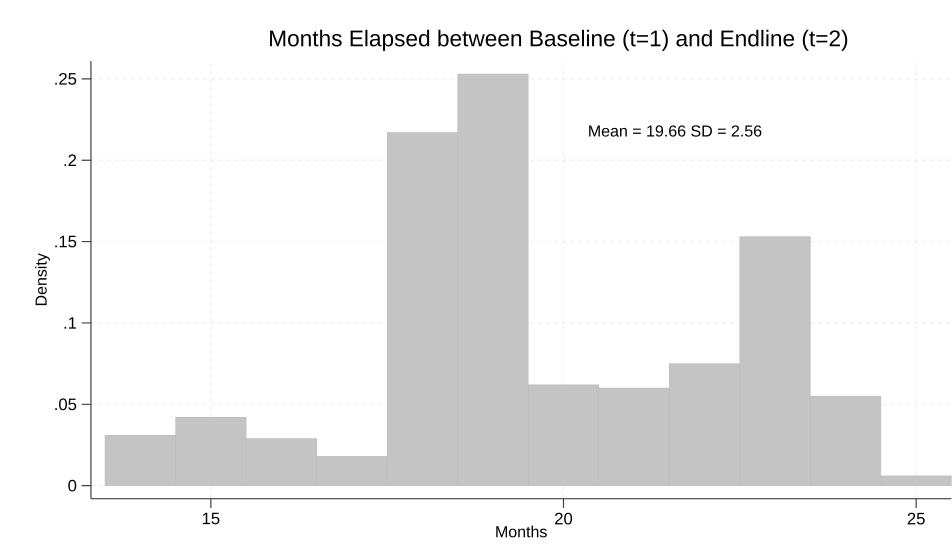 This screenshot has width=952, height=560. What do you see at coordinates (65, 79) in the screenshot?
I see `y-tick-label: .25` at bounding box center [65, 79].